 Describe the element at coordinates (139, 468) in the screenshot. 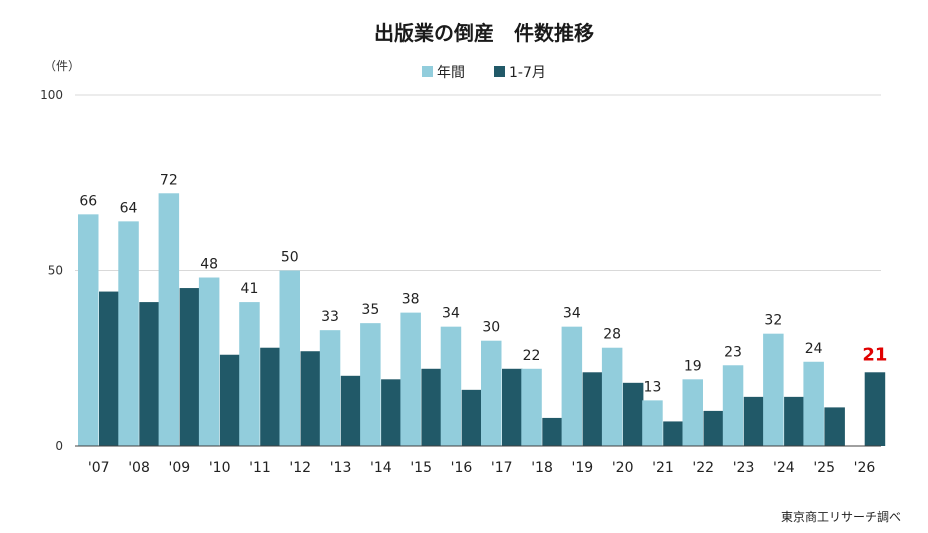

I see `x-tick-label: '08` at that location.